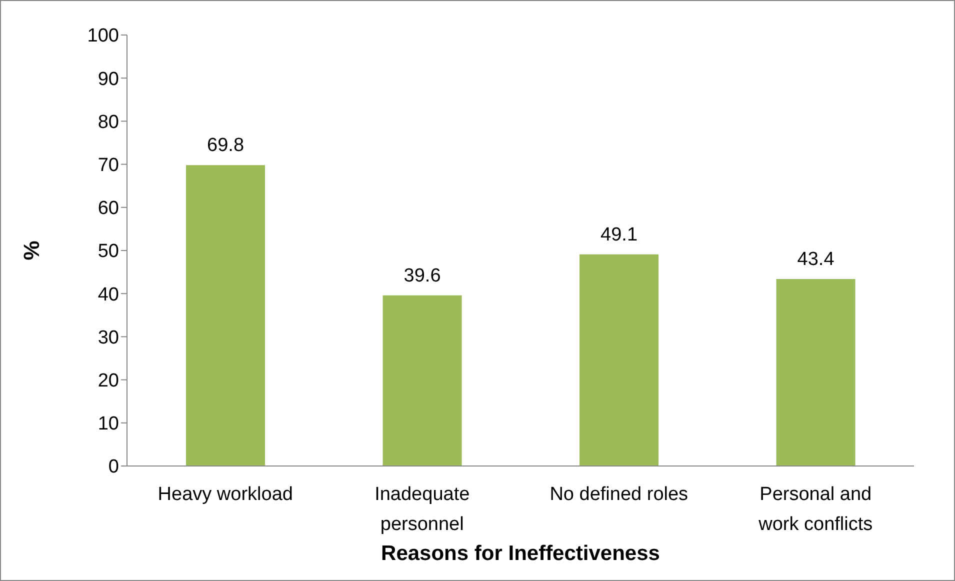  Describe the element at coordinates (108, 424) in the screenshot. I see `y-tick-label: 10` at that location.